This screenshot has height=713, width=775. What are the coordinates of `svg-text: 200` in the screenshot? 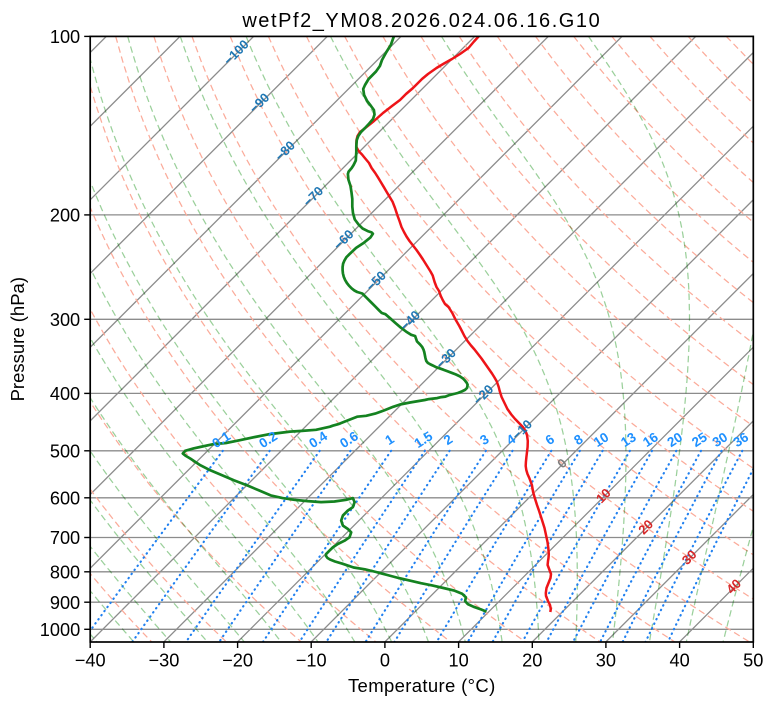 It's located at (65, 216).